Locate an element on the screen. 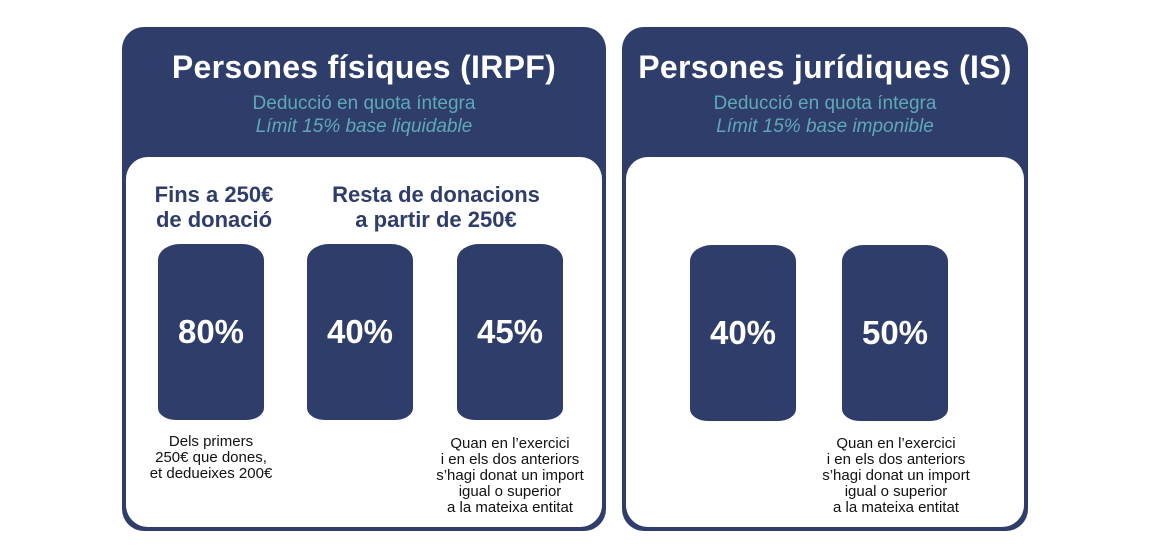 This screenshot has height=547, width=1159. note-line: et dedueixes 200€ is located at coordinates (211, 473).